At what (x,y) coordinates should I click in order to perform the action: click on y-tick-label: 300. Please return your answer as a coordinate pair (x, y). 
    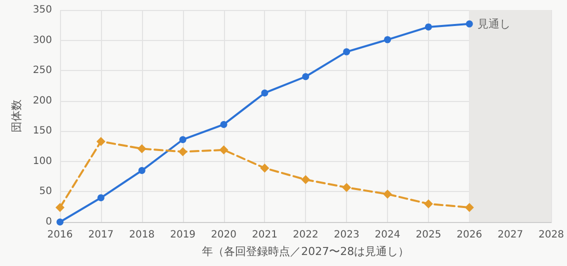
    Looking at the image, I should click on (42, 40).